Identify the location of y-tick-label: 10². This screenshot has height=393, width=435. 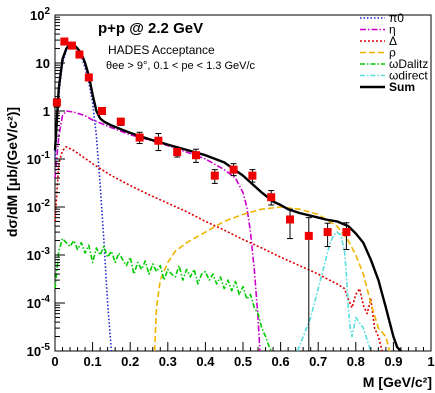
(40, 14).